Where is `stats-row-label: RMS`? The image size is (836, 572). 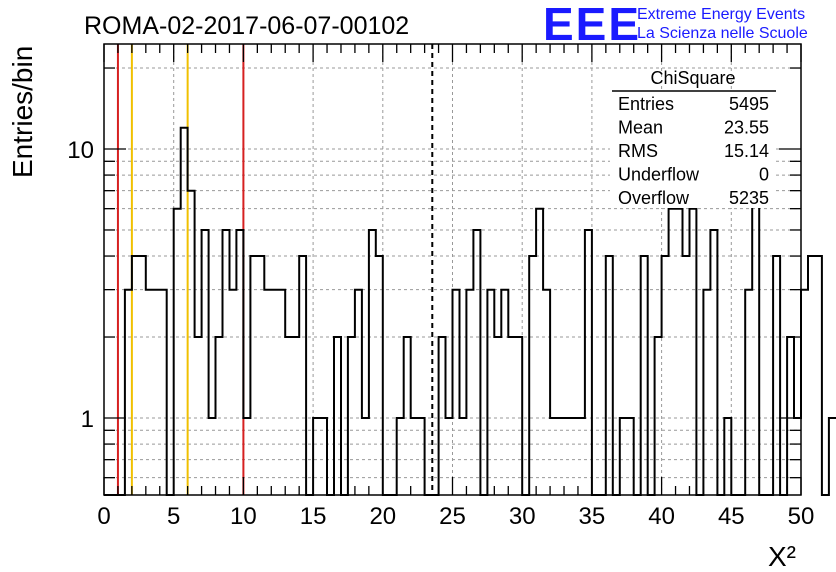
stats-row-label: RMS is located at coordinates (638, 151).